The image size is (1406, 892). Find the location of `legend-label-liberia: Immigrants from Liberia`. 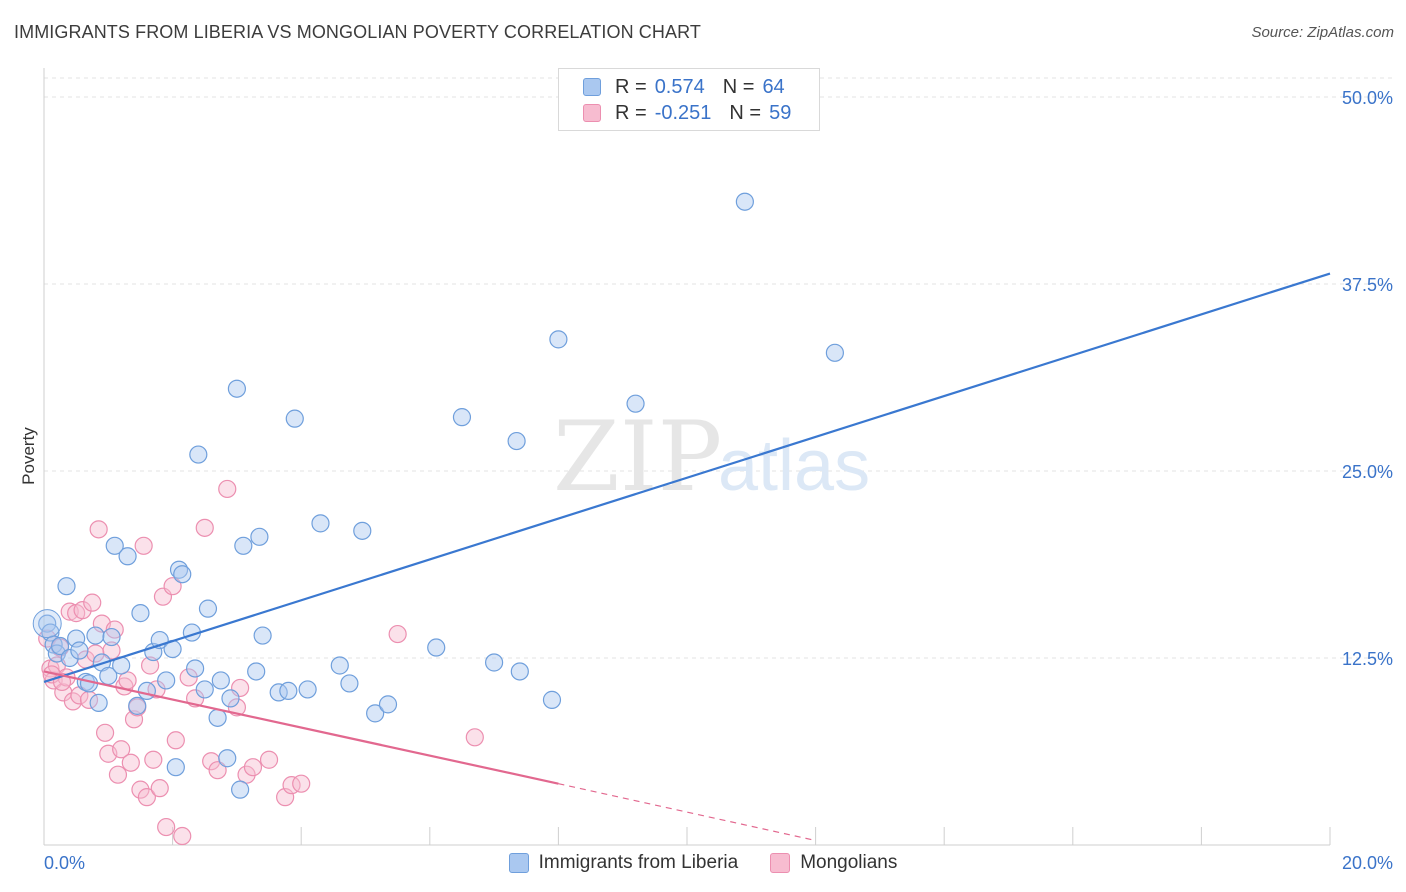

legend-label-liberia: Immigrants from Liberia is located at coordinates (638, 862).